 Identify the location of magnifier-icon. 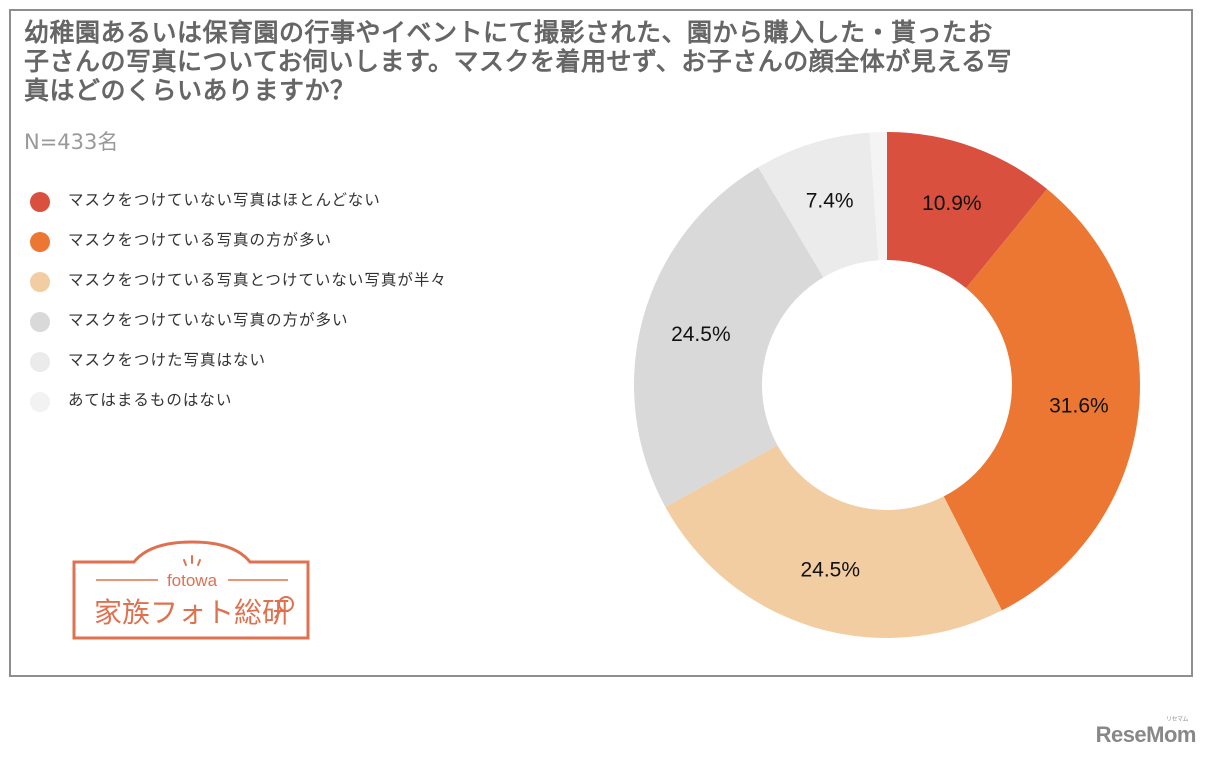
(284, 607).